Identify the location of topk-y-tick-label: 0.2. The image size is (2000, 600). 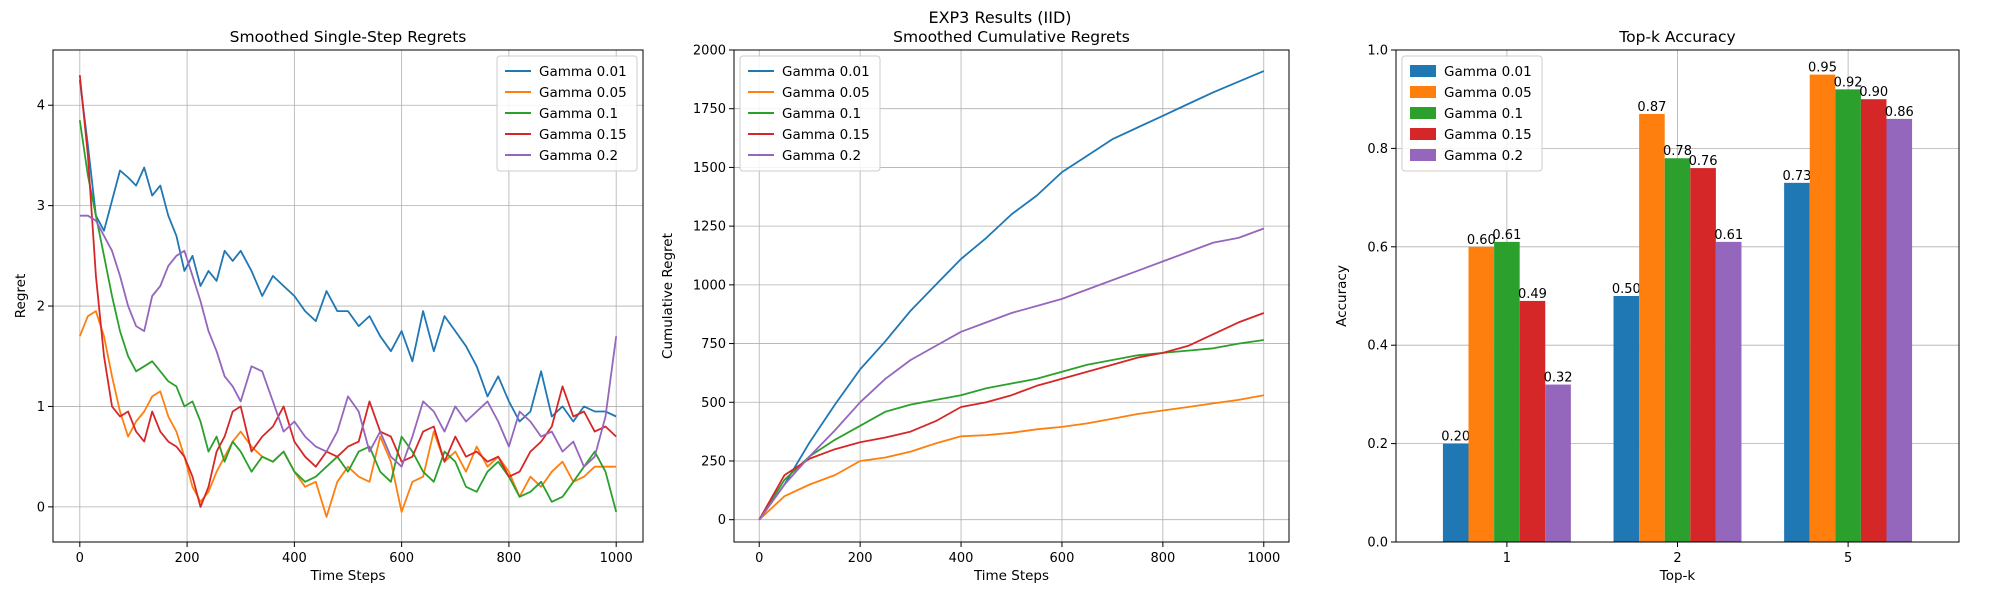
(1377, 444).